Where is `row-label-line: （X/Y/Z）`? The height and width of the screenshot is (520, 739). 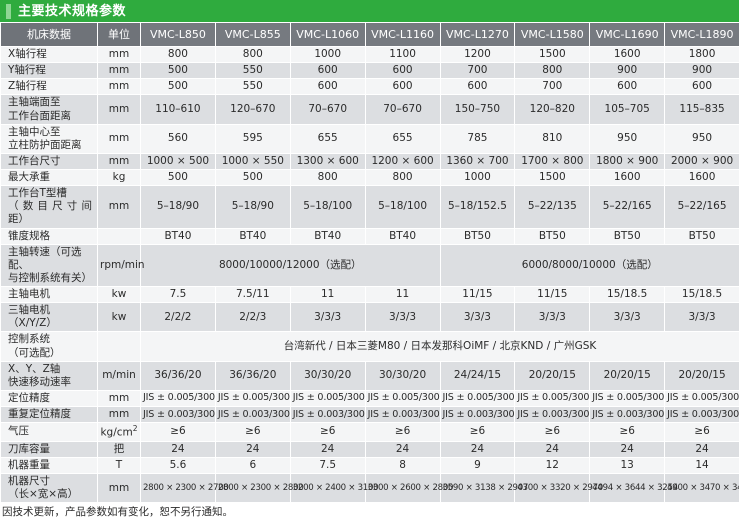 row-label-line: （X/Y/Z） is located at coordinates (51, 323).